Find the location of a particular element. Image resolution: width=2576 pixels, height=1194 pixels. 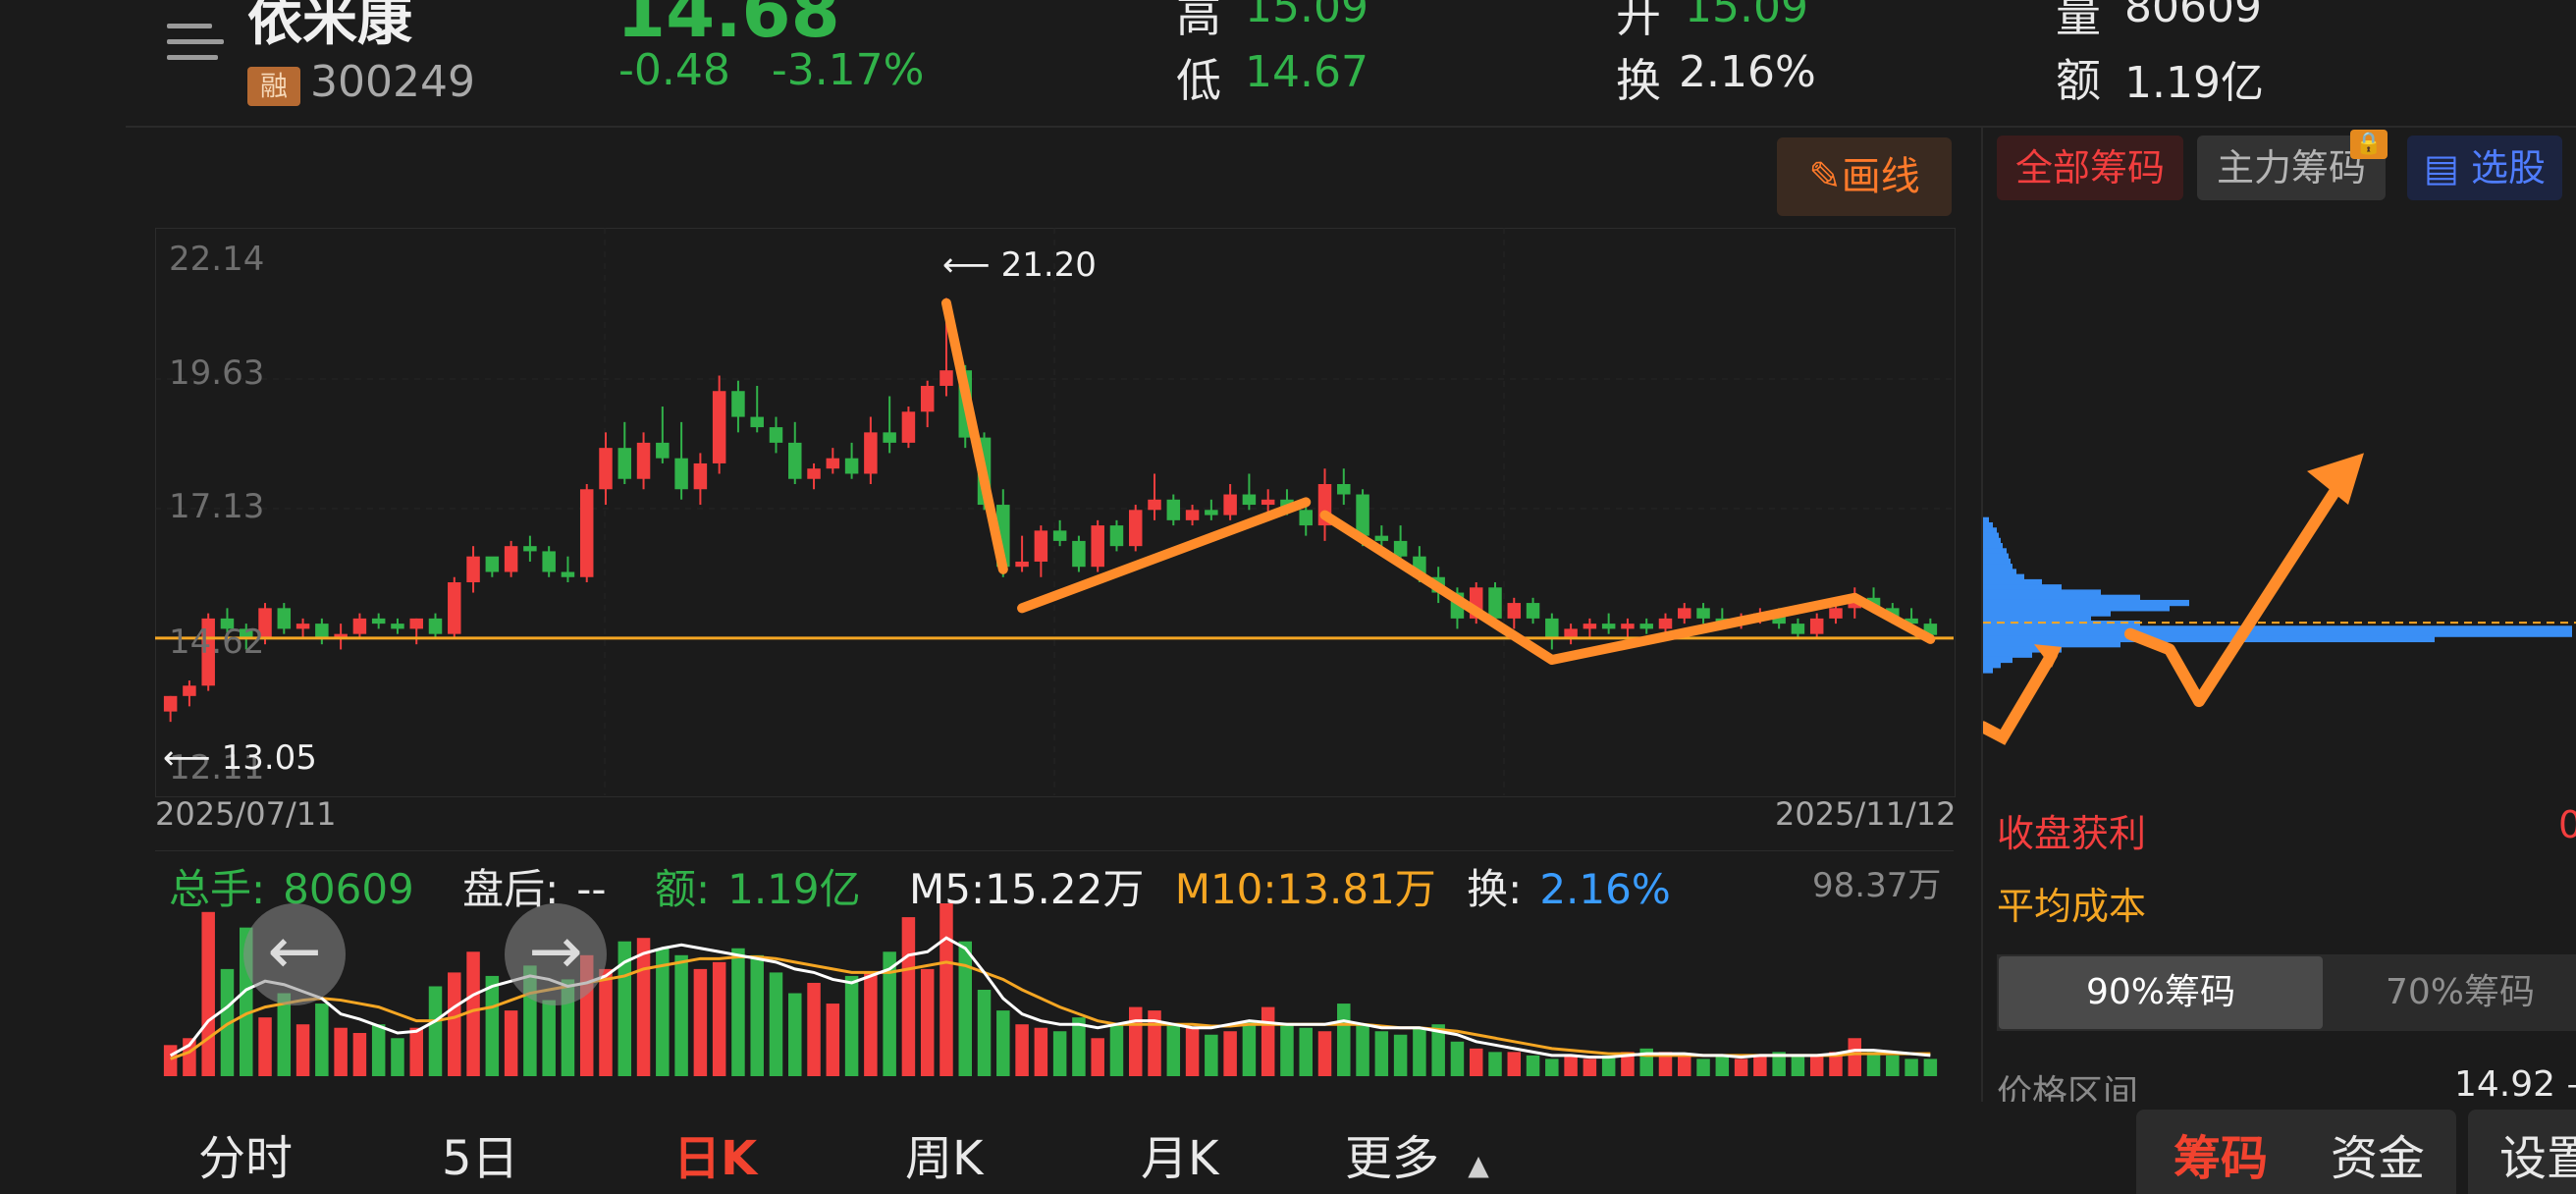

tab-5day: 5日 is located at coordinates (480, 1158).